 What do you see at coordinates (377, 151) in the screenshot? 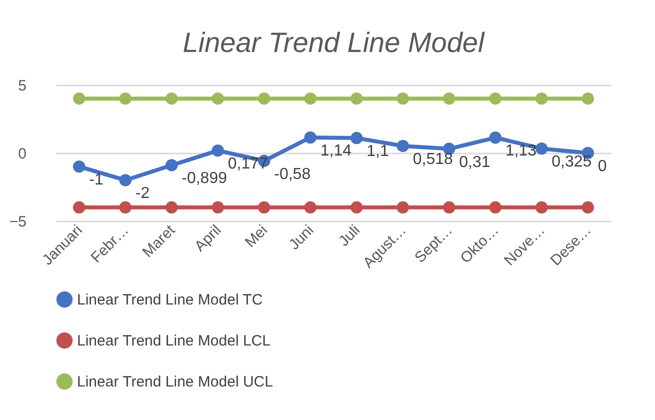
I see `data-label: 1,1` at bounding box center [377, 151].